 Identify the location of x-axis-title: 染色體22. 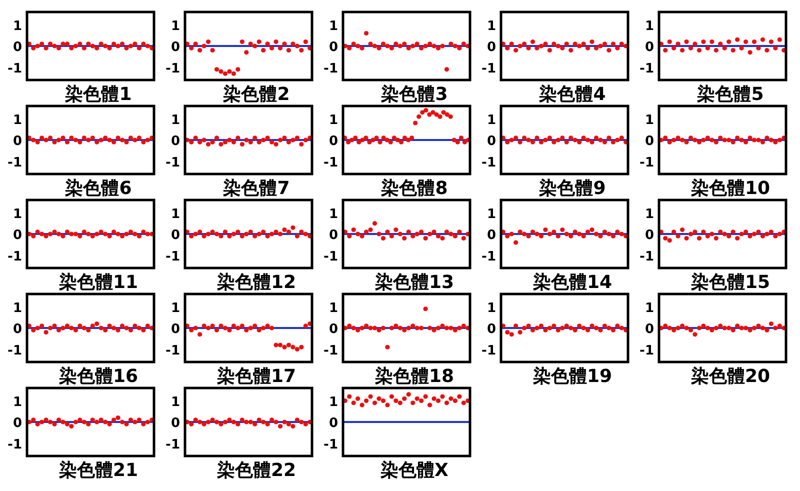
(256, 470).